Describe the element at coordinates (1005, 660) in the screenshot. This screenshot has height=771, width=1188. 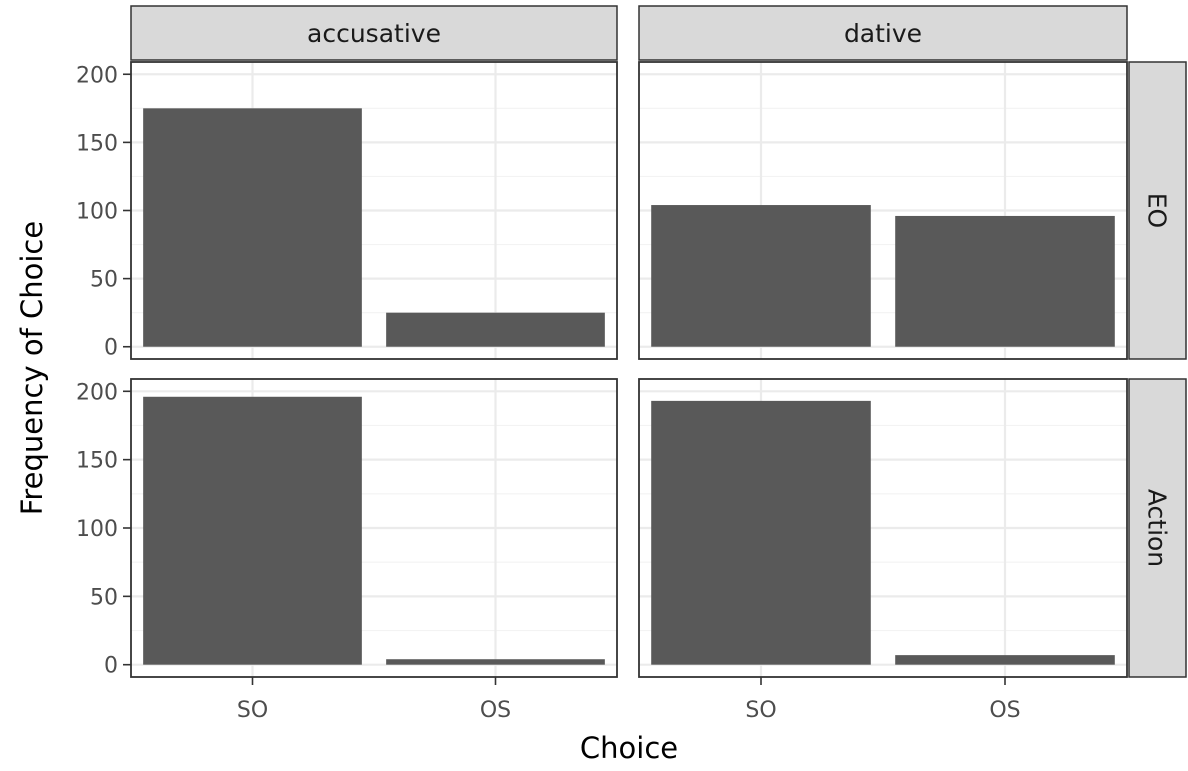
I see `bar-action-dative-os` at that location.